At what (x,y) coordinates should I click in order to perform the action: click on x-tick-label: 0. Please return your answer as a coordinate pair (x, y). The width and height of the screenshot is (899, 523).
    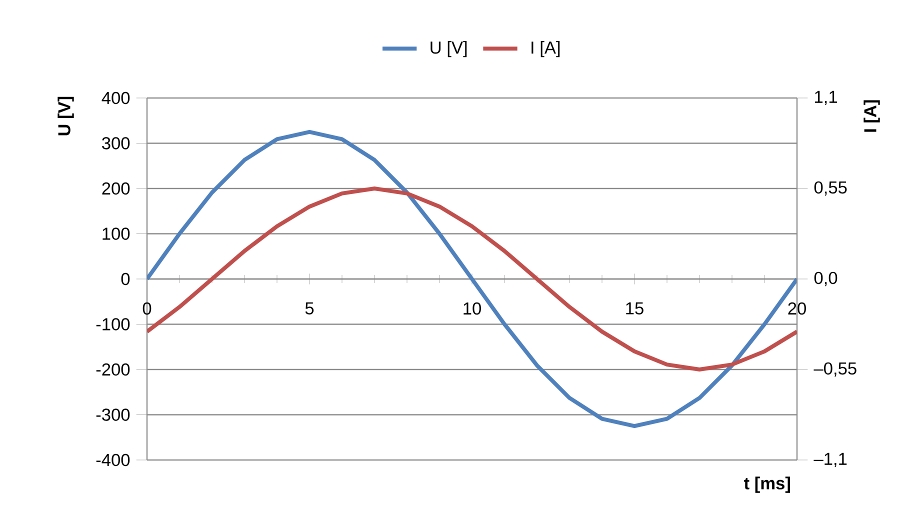
    Looking at the image, I should click on (147, 308).